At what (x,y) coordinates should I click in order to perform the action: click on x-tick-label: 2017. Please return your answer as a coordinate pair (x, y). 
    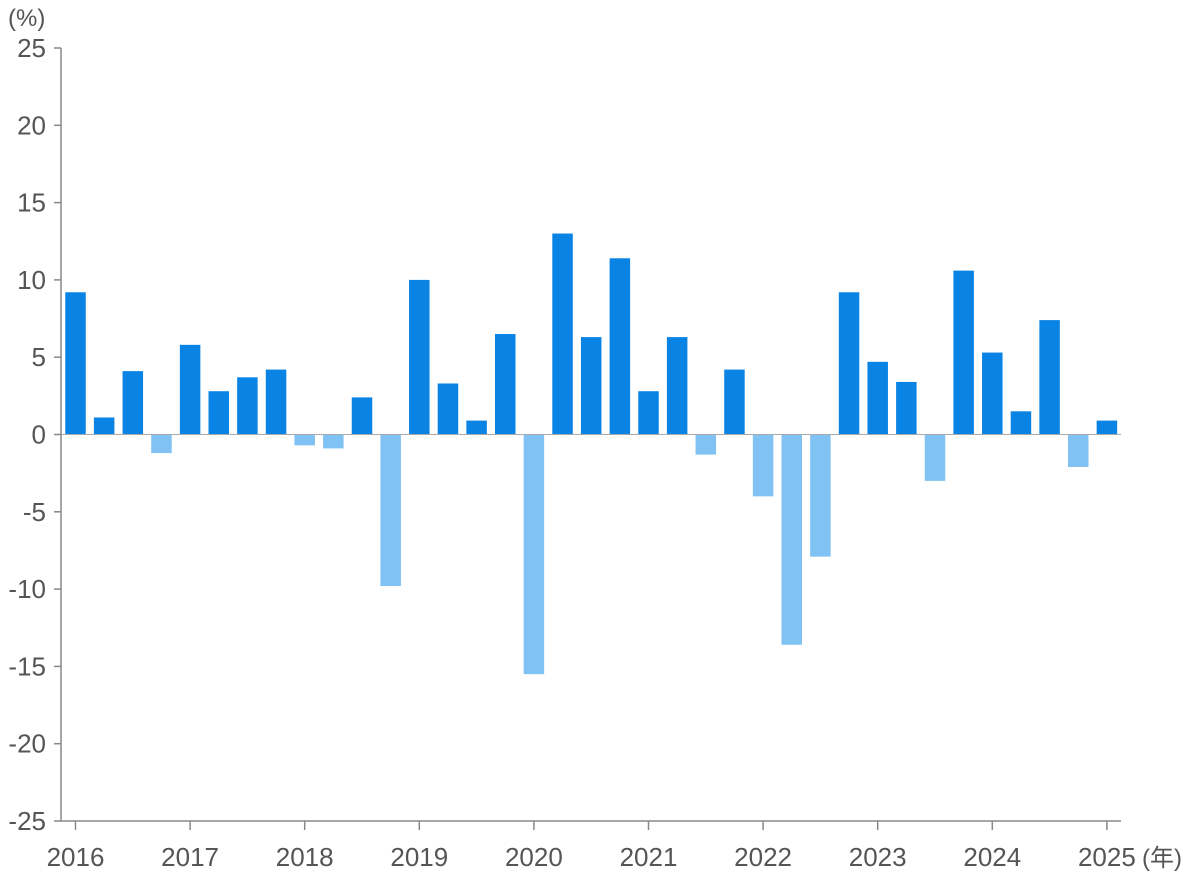
    Looking at the image, I should click on (190, 857).